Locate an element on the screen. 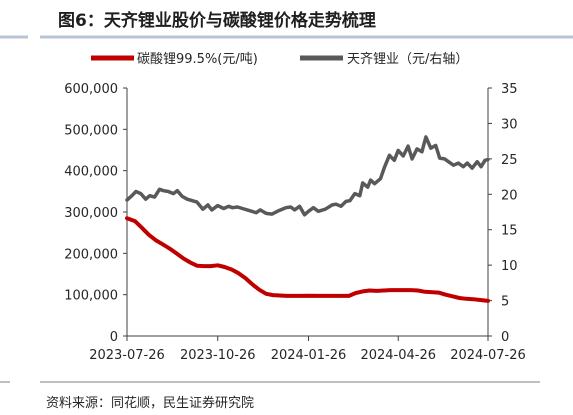 The width and height of the screenshot is (573, 415). left-y-tick-label: 300,000 is located at coordinates (91, 213).